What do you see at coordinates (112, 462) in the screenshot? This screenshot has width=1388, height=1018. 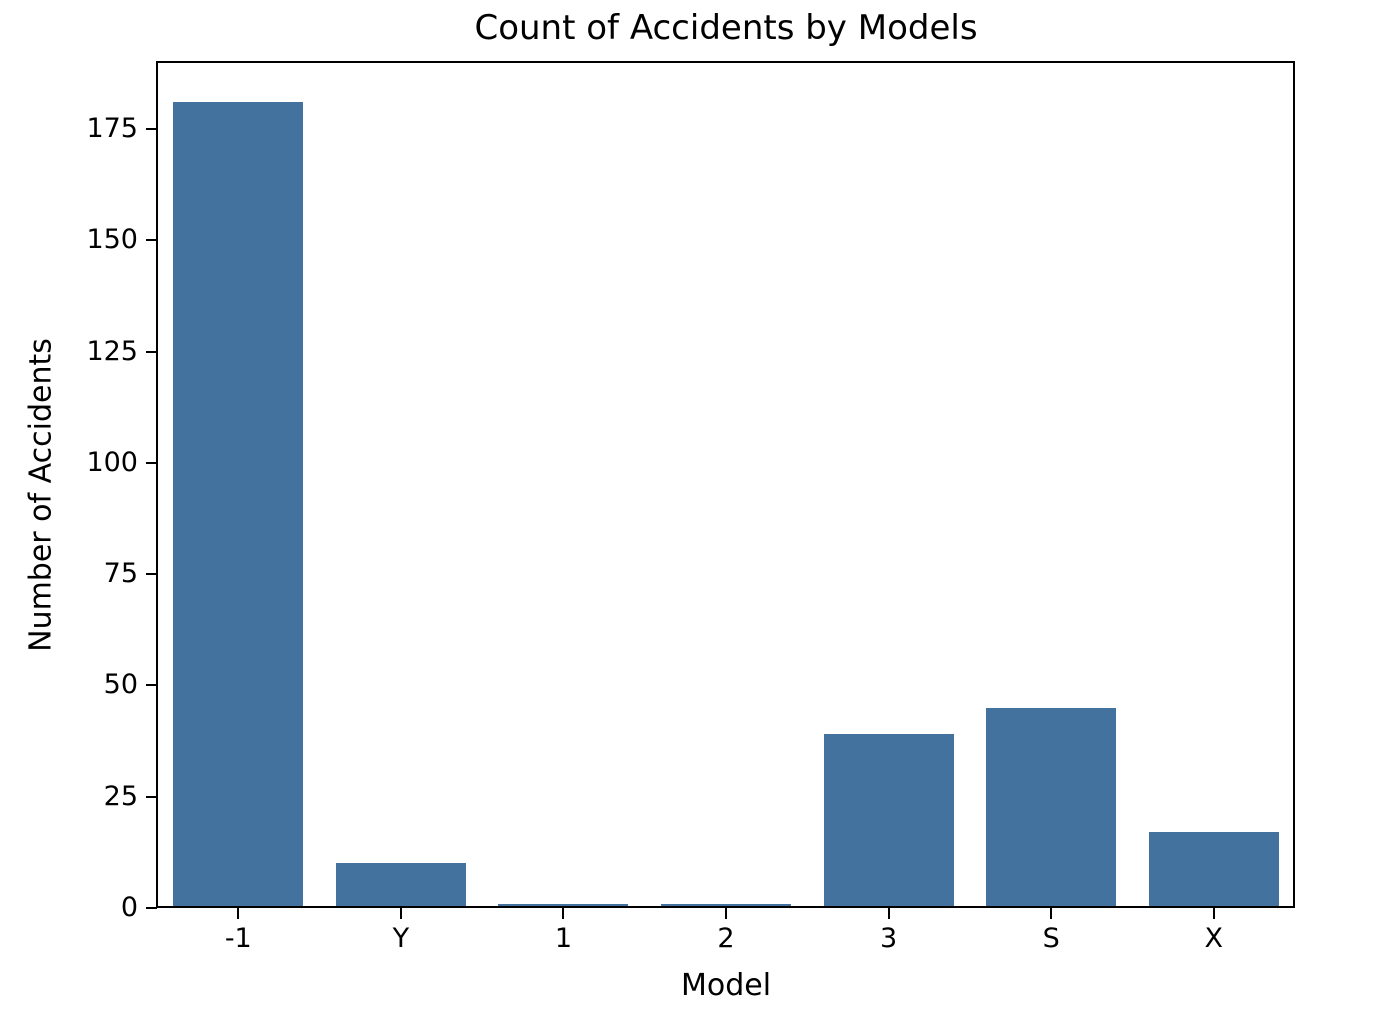 I see `y-tick-label: 100` at bounding box center [112, 462].